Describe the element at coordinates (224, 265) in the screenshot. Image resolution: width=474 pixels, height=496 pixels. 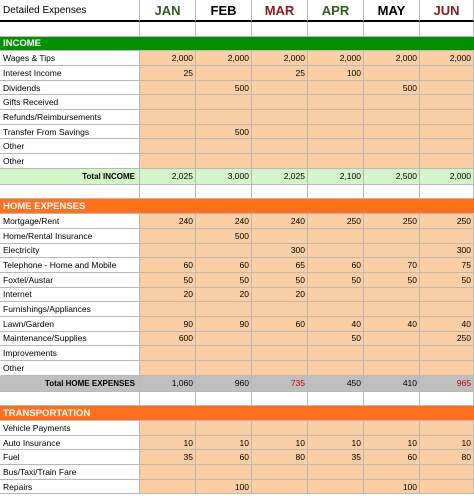
I see `value-cell-feb: 60` at that location.